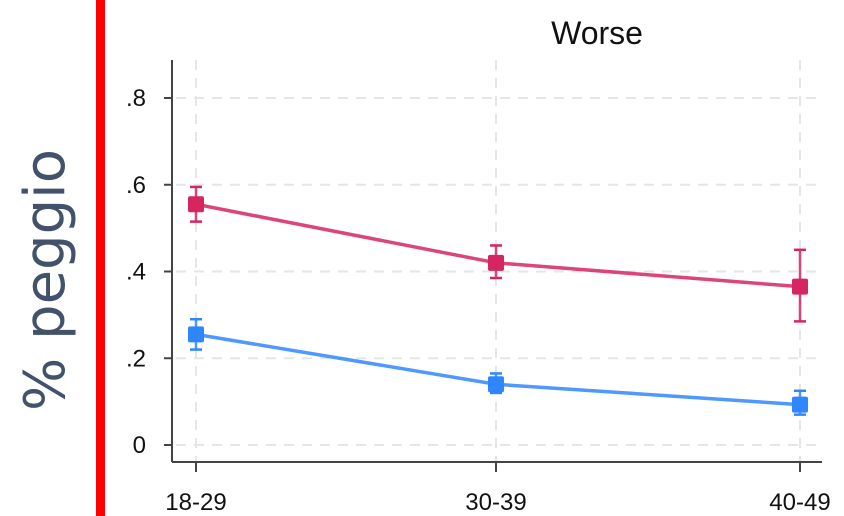  What do you see at coordinates (195, 502) in the screenshot?
I see `x-tick-label-0: 18-29` at bounding box center [195, 502].